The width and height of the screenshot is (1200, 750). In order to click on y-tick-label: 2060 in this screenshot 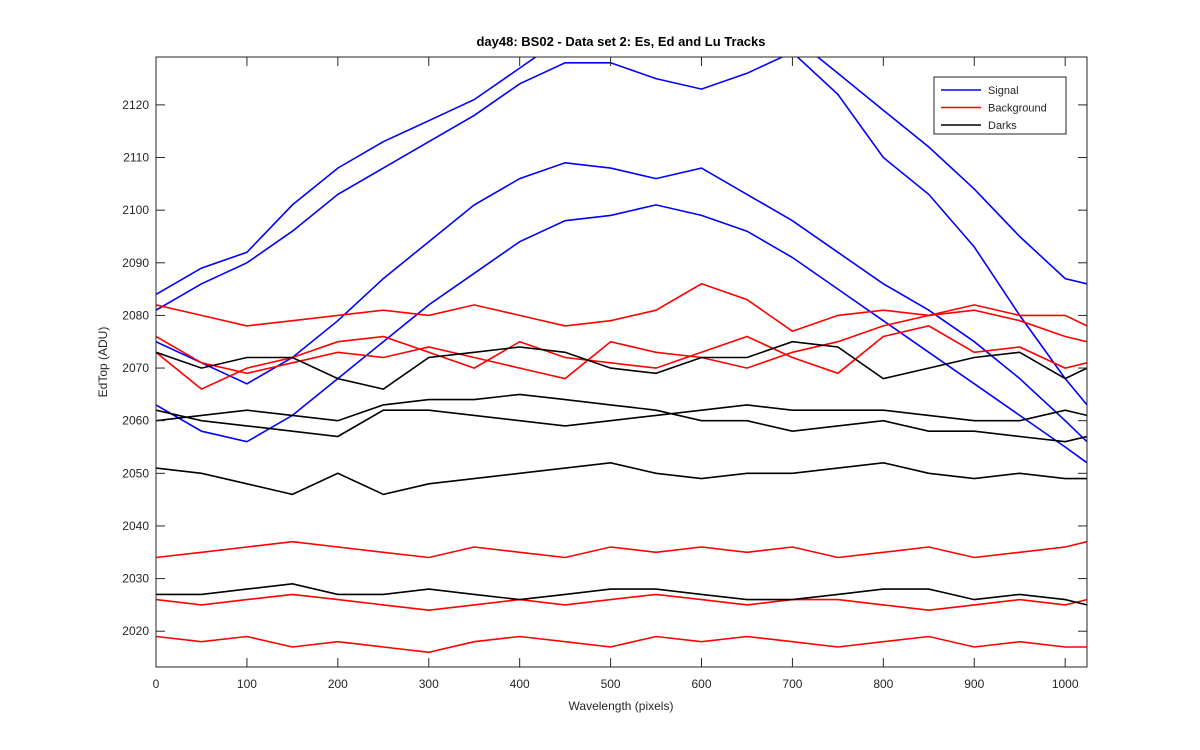, I will do `click(135, 421)`.